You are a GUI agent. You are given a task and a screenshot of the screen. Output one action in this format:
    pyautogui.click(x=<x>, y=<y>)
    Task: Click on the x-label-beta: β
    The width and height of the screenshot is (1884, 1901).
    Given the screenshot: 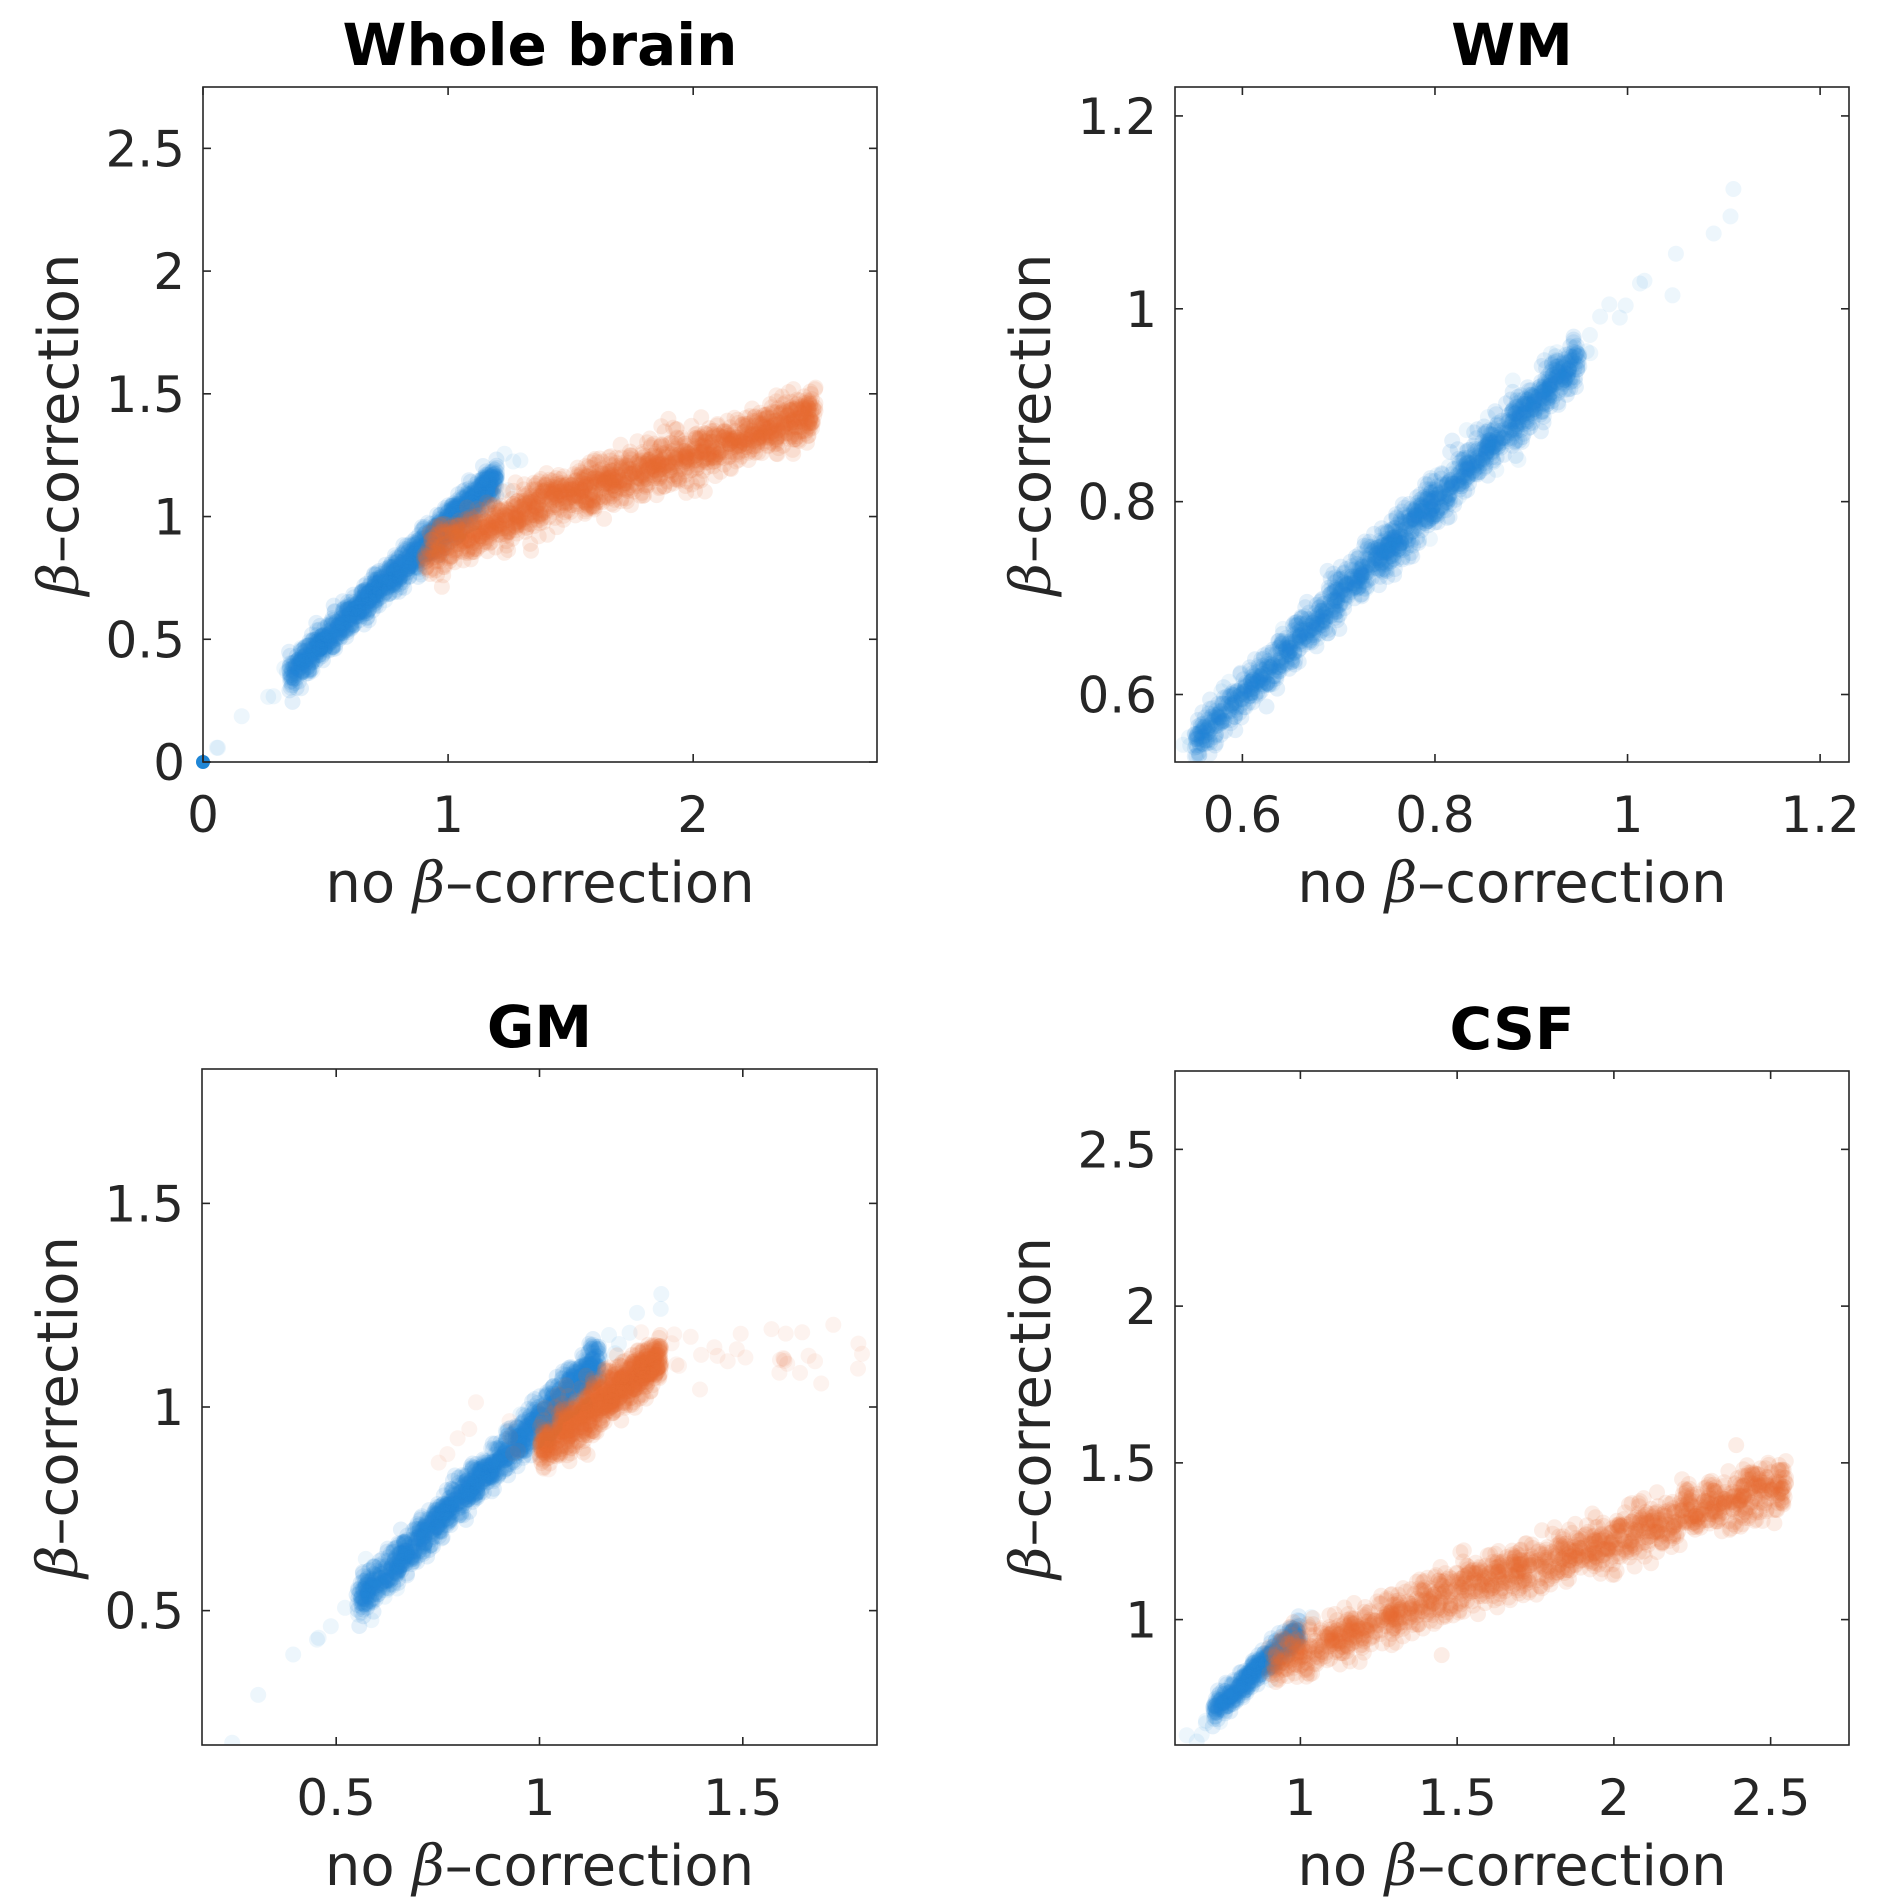 What is the action you would take?
    pyautogui.click(x=428, y=883)
    